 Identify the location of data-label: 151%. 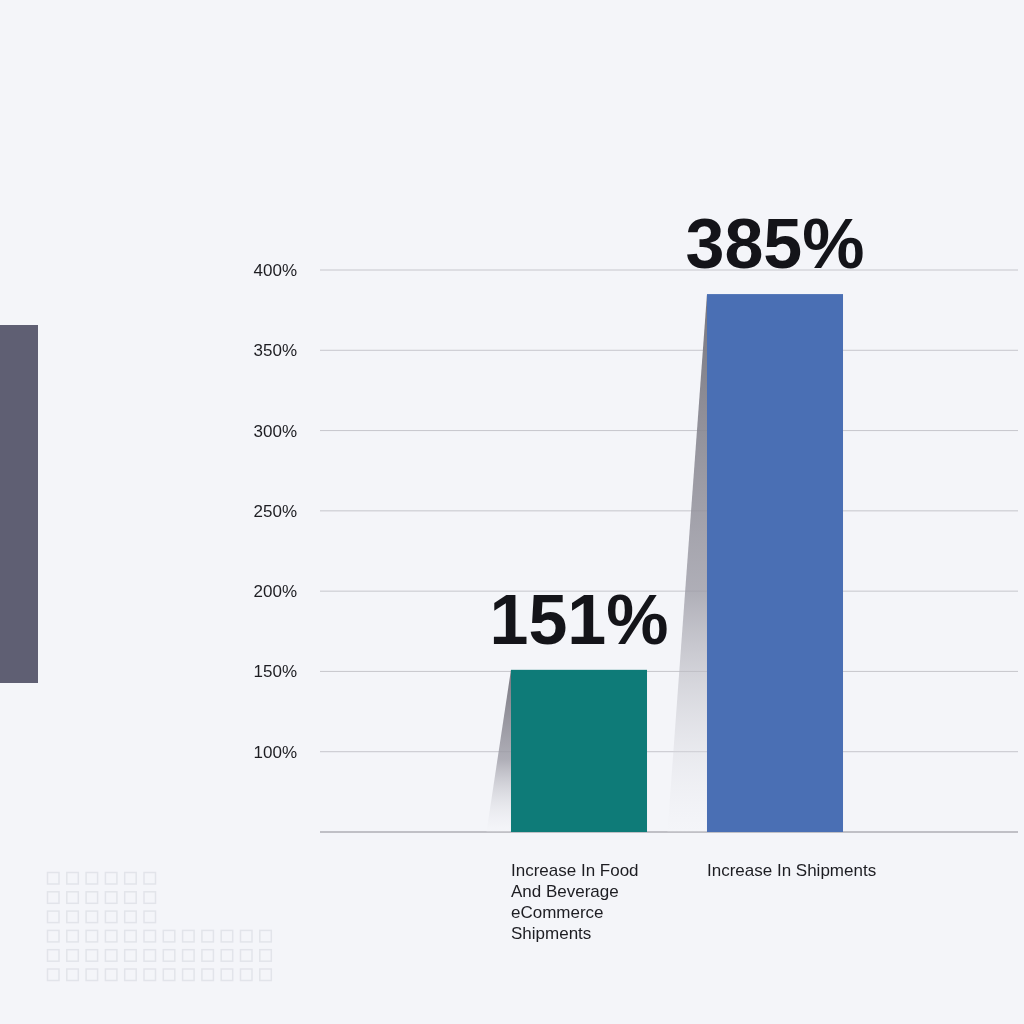
(579, 619).